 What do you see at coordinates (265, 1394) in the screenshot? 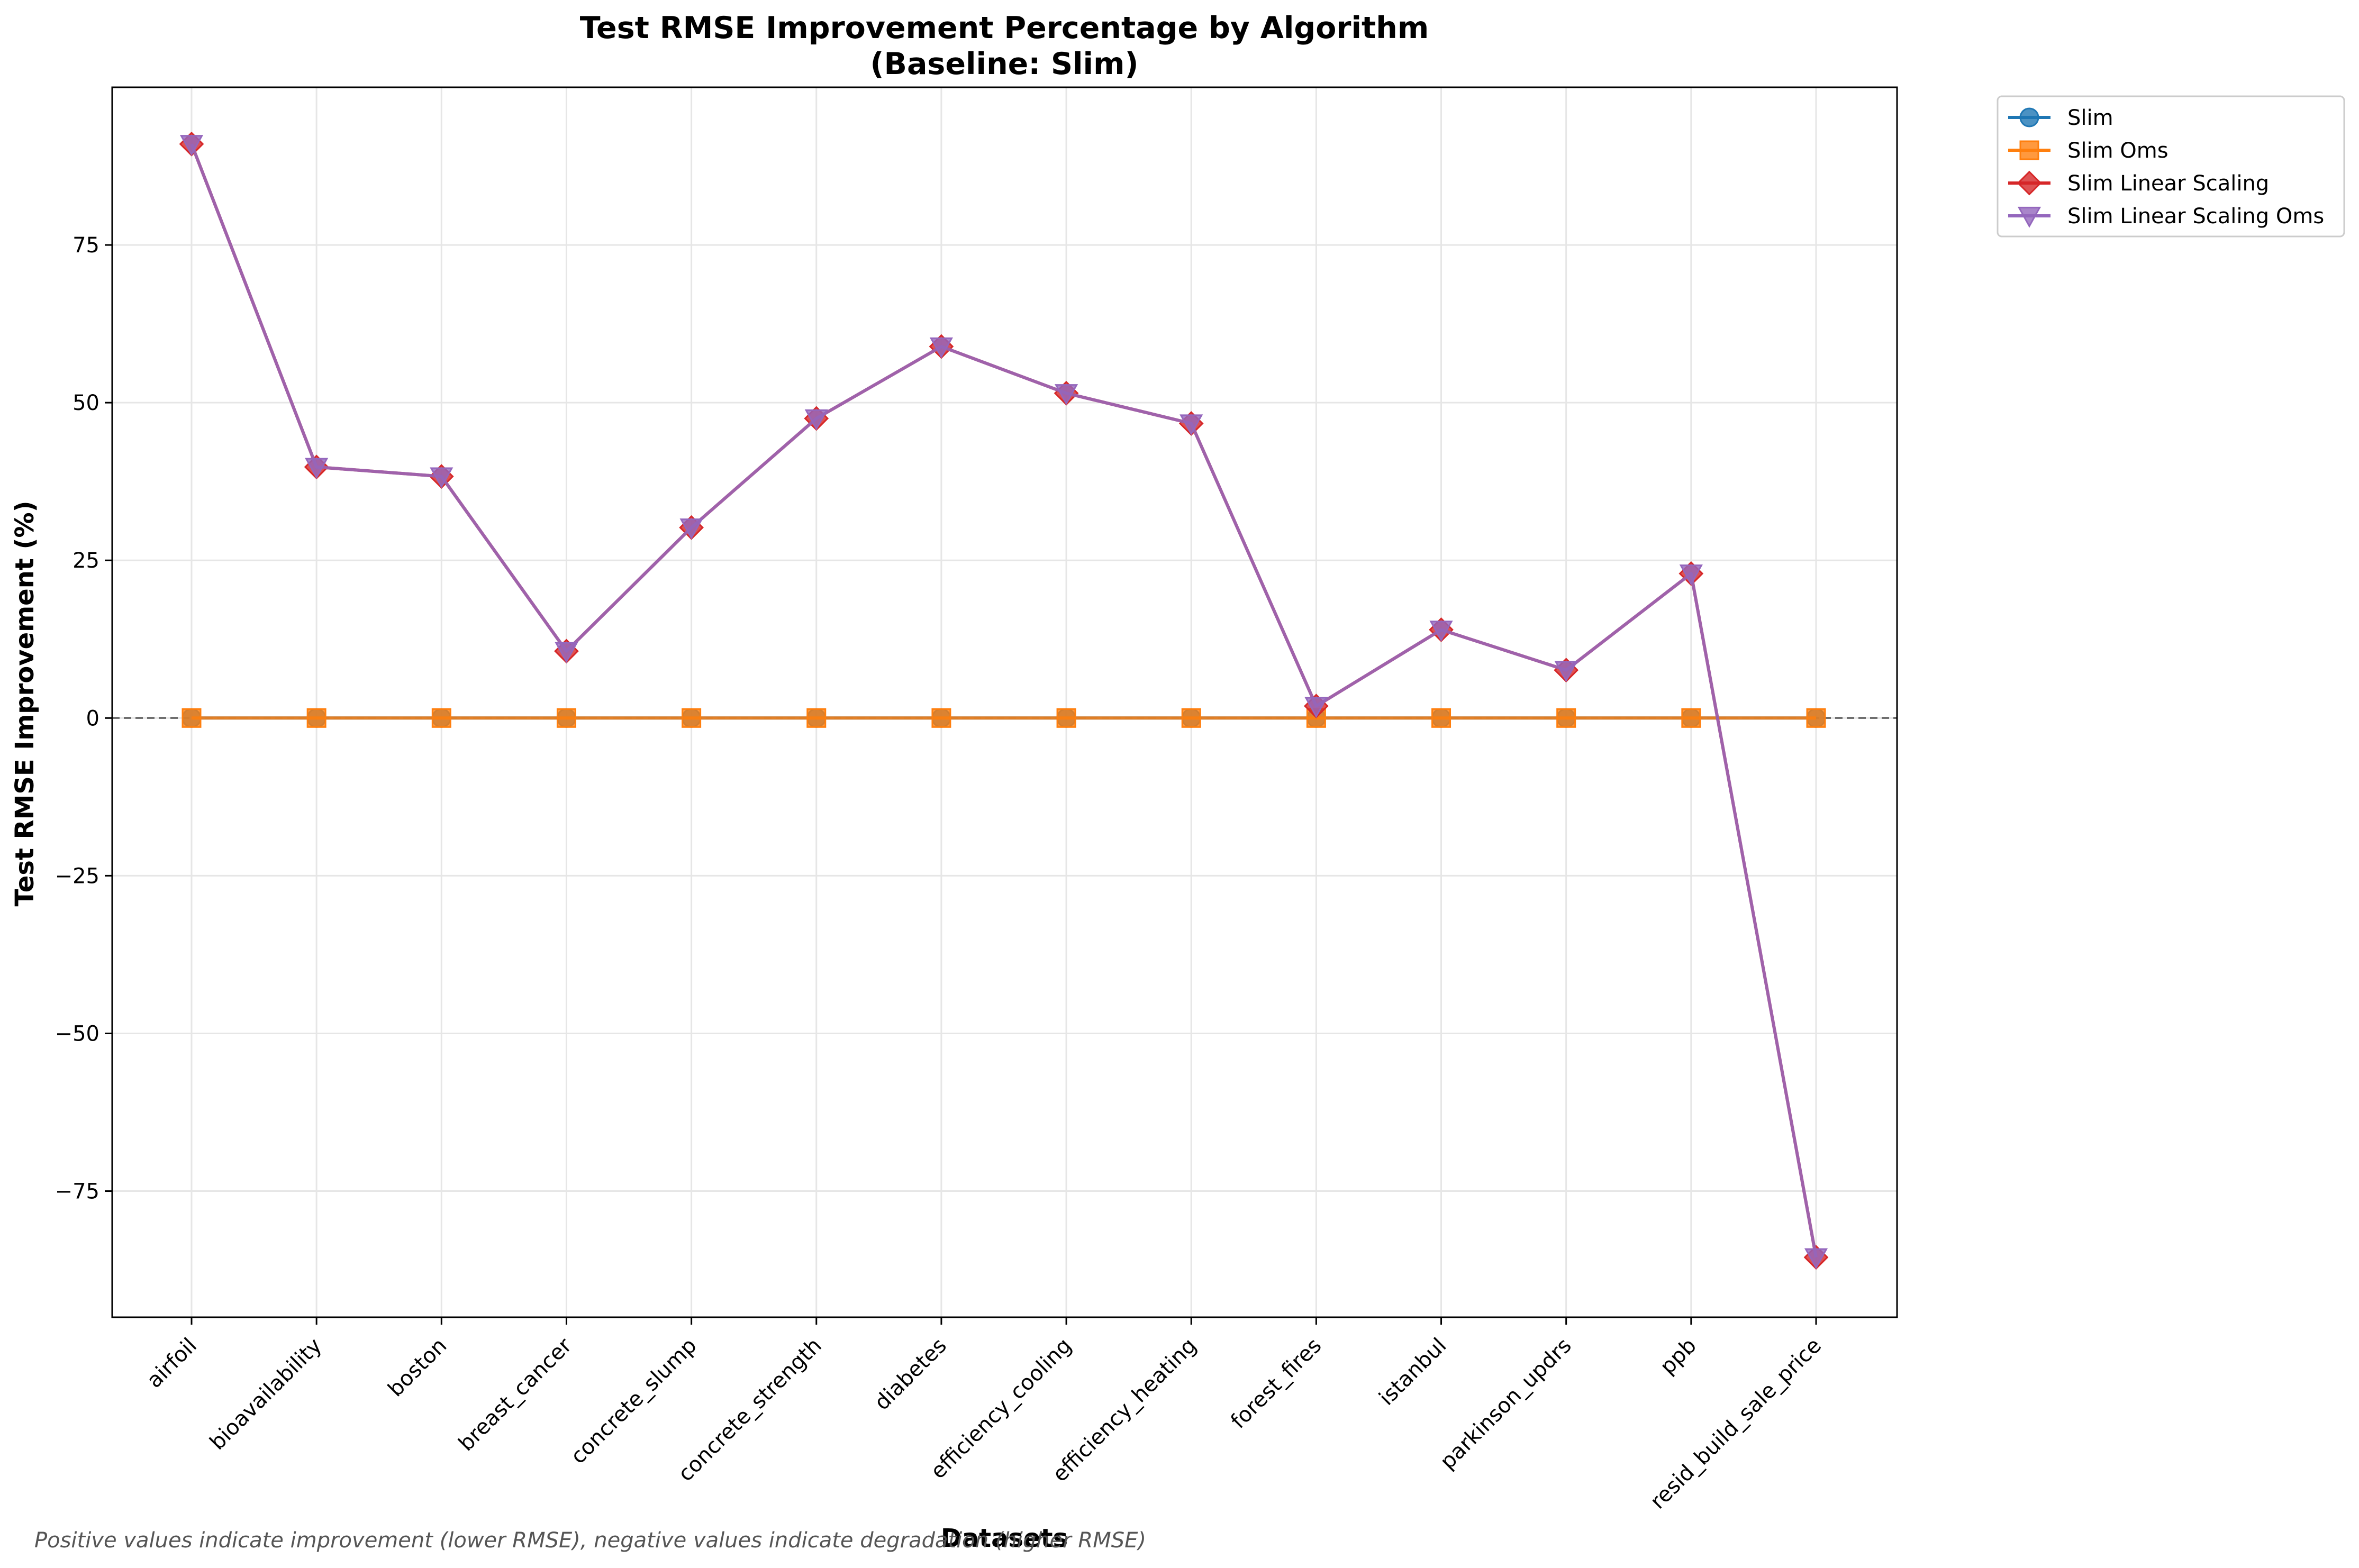
I see `x-tick-label: bioavailability` at bounding box center [265, 1394].